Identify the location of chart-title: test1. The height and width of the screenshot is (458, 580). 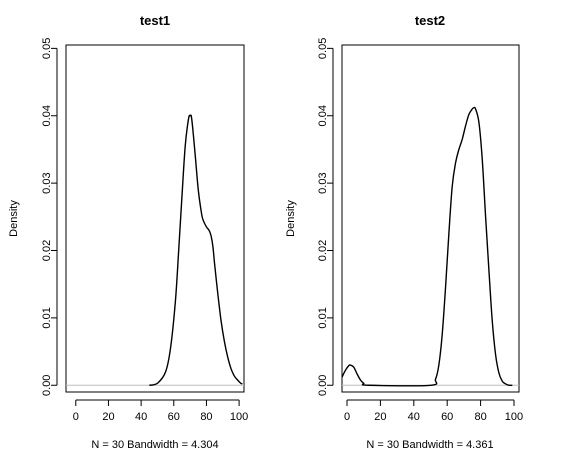
(155, 20).